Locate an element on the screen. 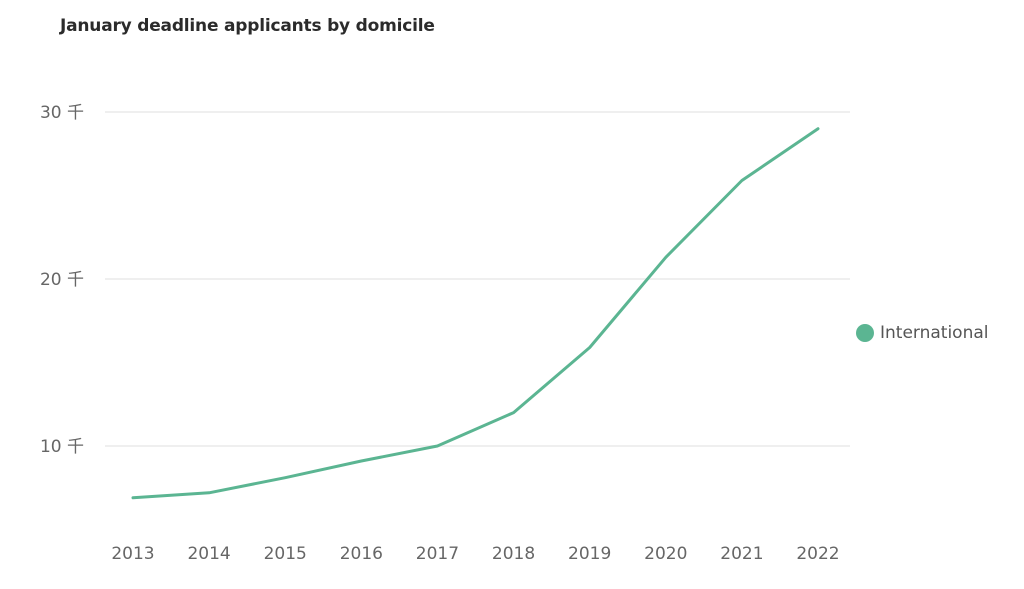 Image resolution: width=1024 pixels, height=589 pixels. x-tick-label: 2018 is located at coordinates (513, 554).